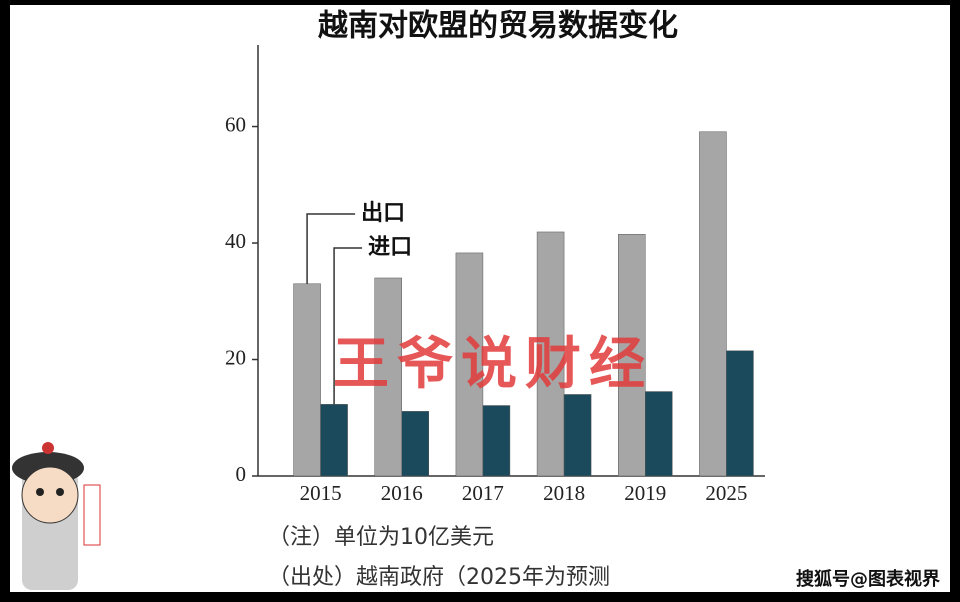  I want to click on note: （注）单位为10亿美元, so click(381, 537).